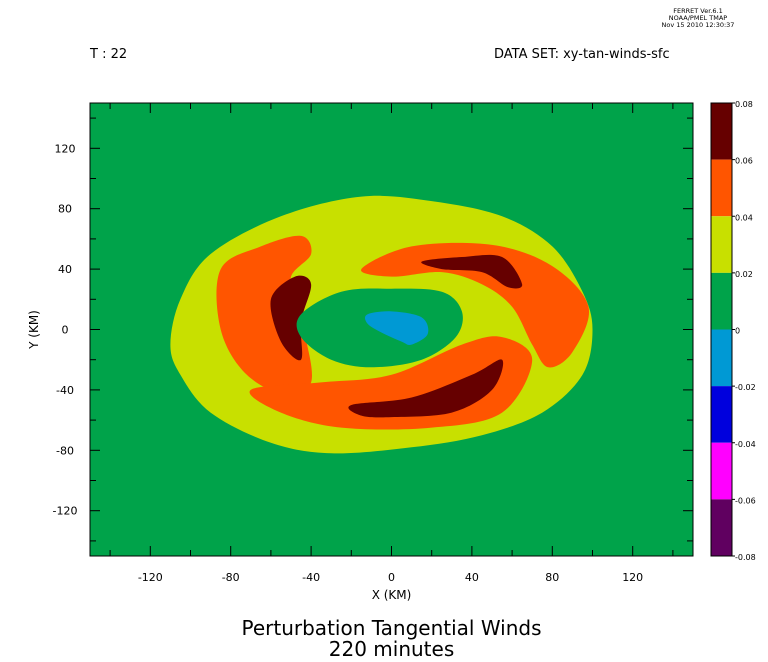 The height and width of the screenshot is (662, 768). I want to click on x-tick-label: -120, so click(150, 577).